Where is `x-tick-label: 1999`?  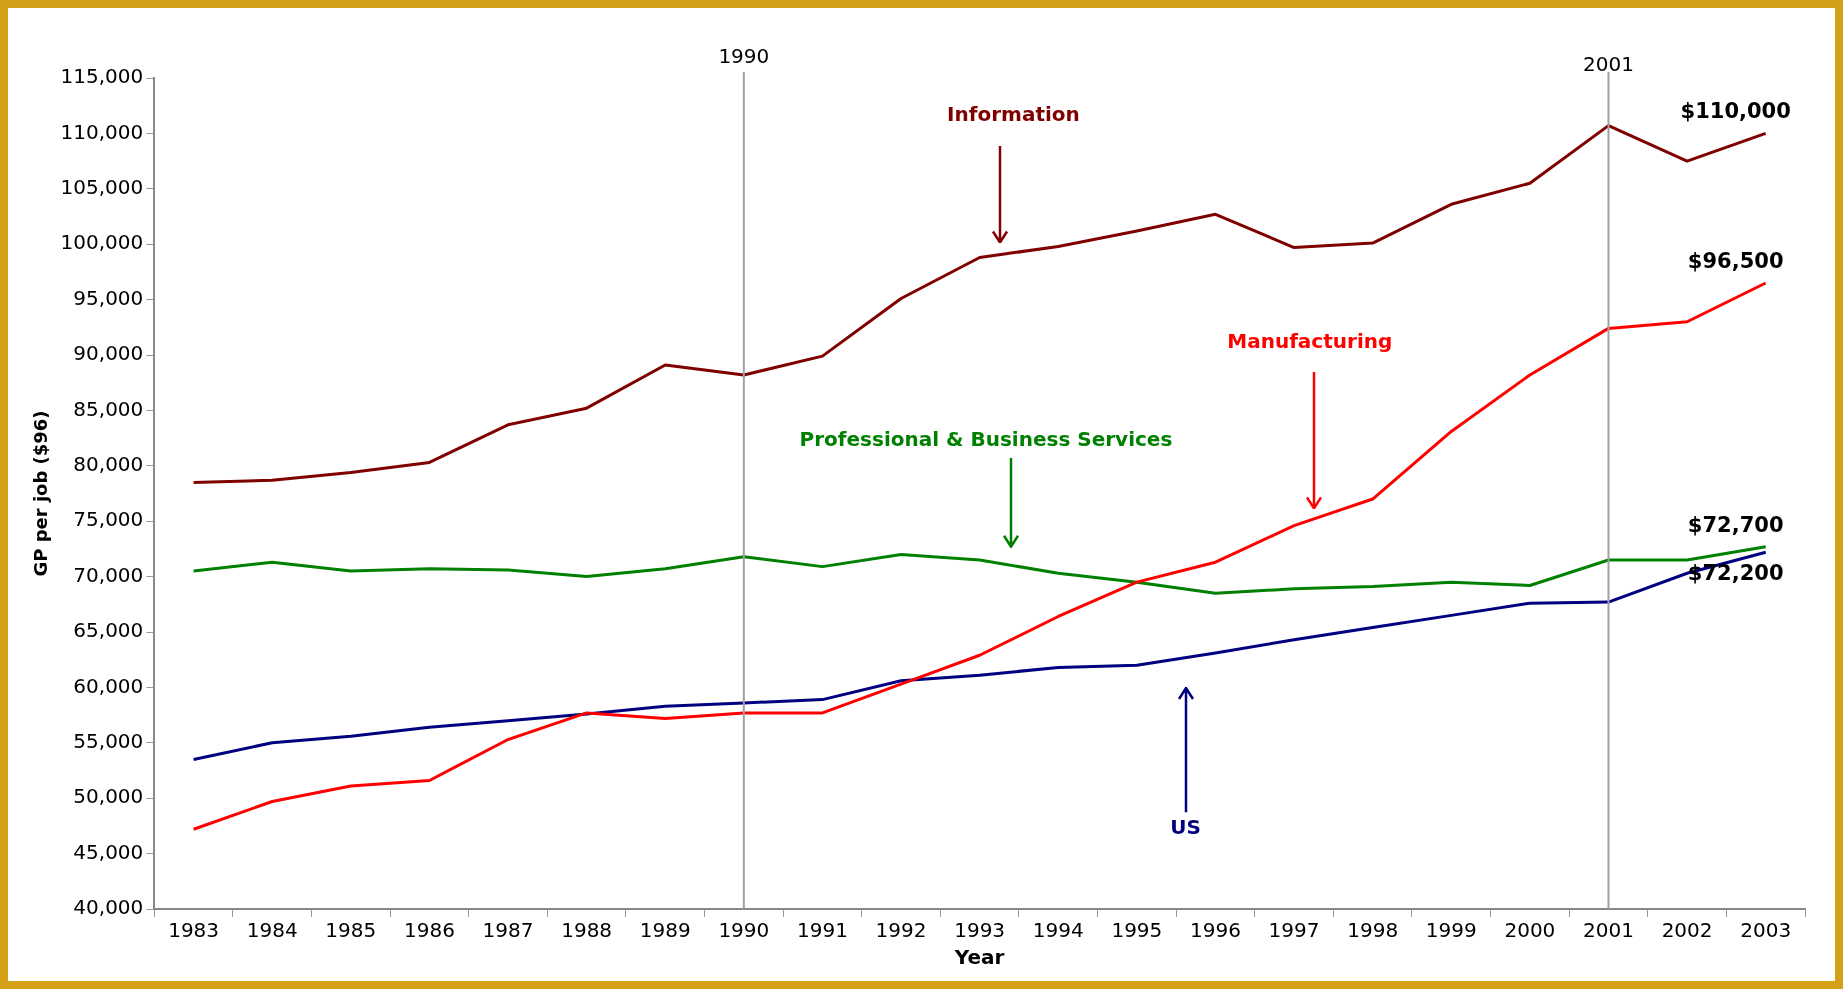 x-tick-label: 1999 is located at coordinates (1451, 930).